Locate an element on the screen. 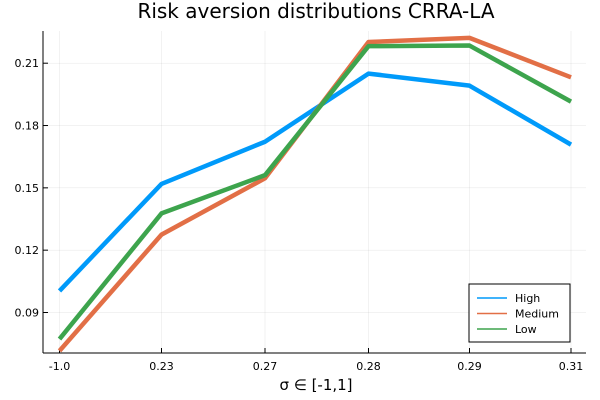 The width and height of the screenshot is (600, 400). x-tick-label: 0.31 is located at coordinates (571, 366).